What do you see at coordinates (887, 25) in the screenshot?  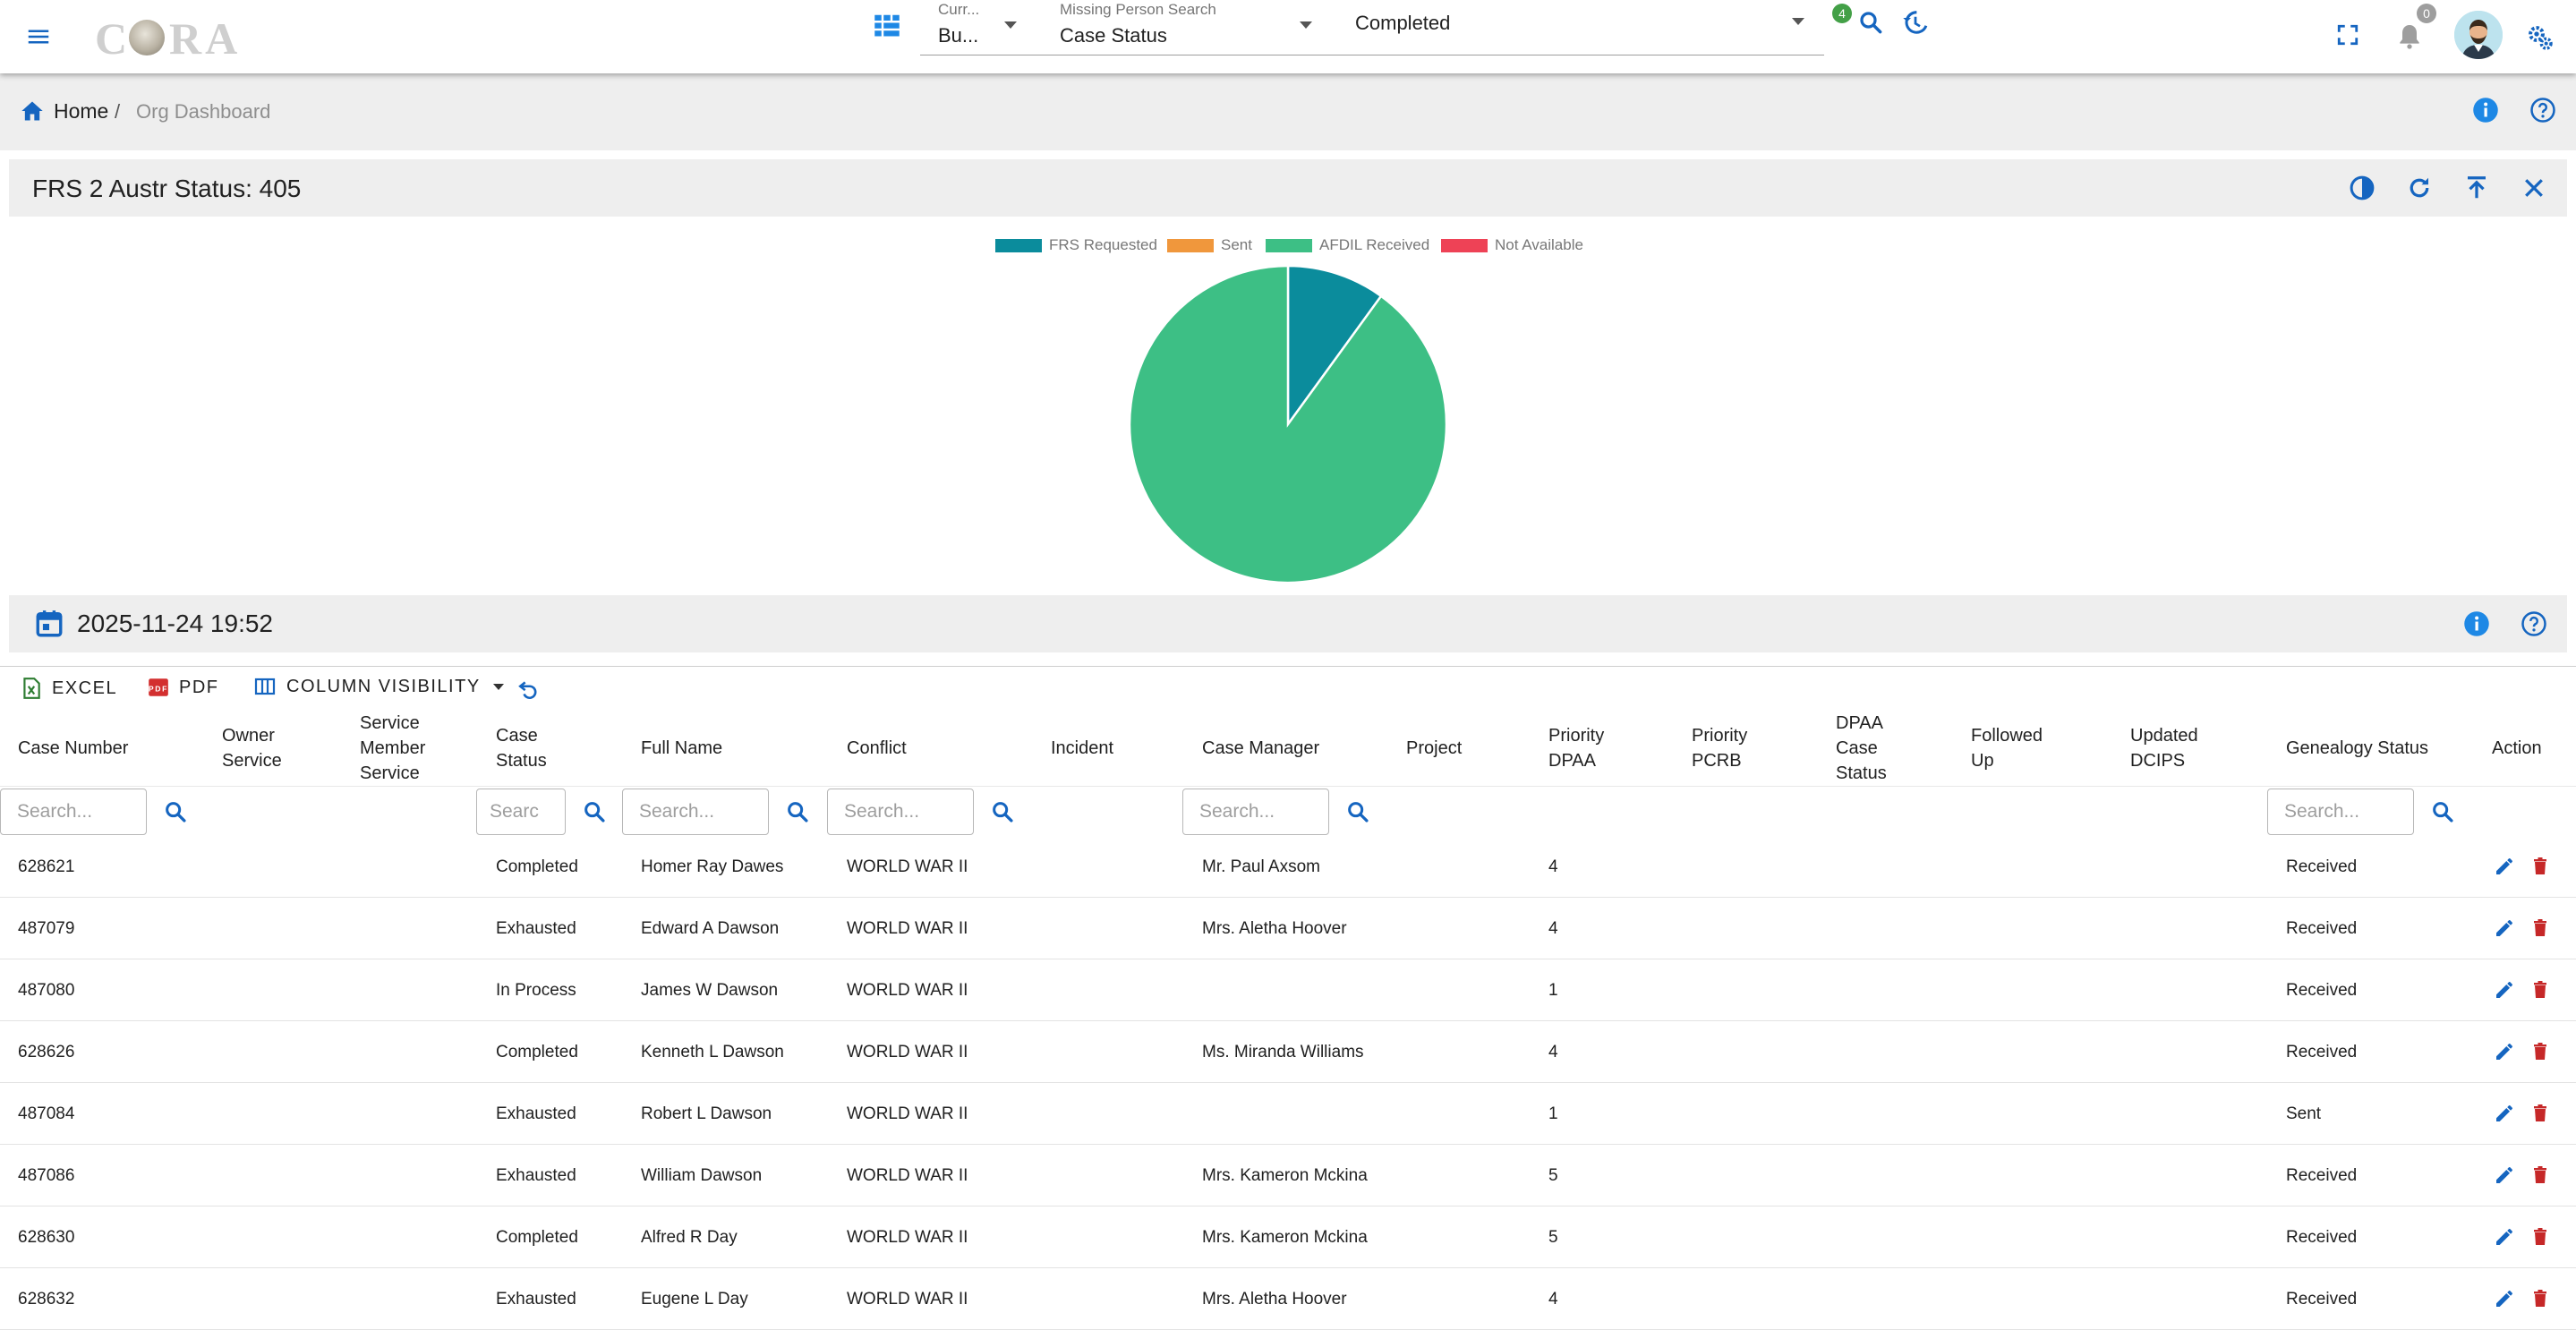 I see `dashboard-icon` at bounding box center [887, 25].